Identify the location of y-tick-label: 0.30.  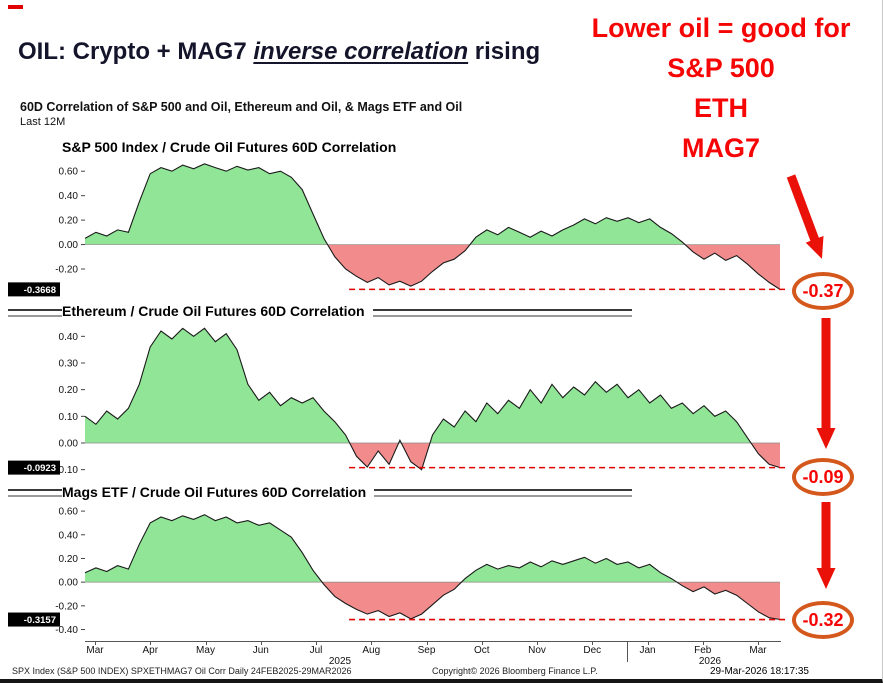
(69, 364).